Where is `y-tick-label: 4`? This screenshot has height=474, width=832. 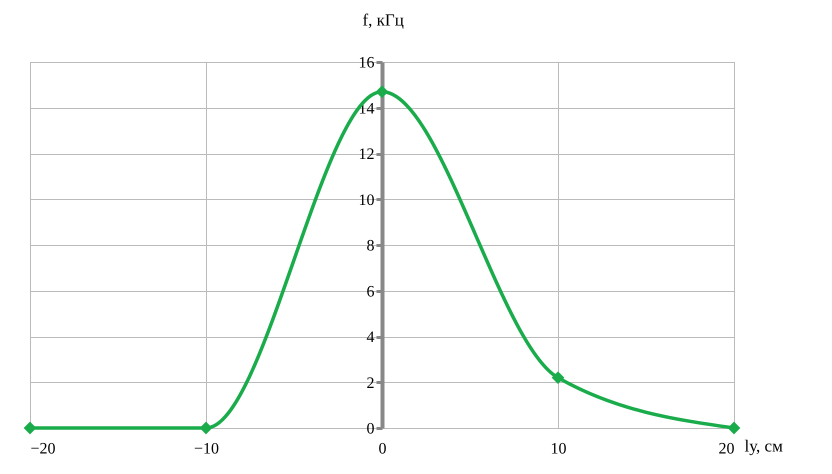 y-tick-label: 4 is located at coordinates (370, 337).